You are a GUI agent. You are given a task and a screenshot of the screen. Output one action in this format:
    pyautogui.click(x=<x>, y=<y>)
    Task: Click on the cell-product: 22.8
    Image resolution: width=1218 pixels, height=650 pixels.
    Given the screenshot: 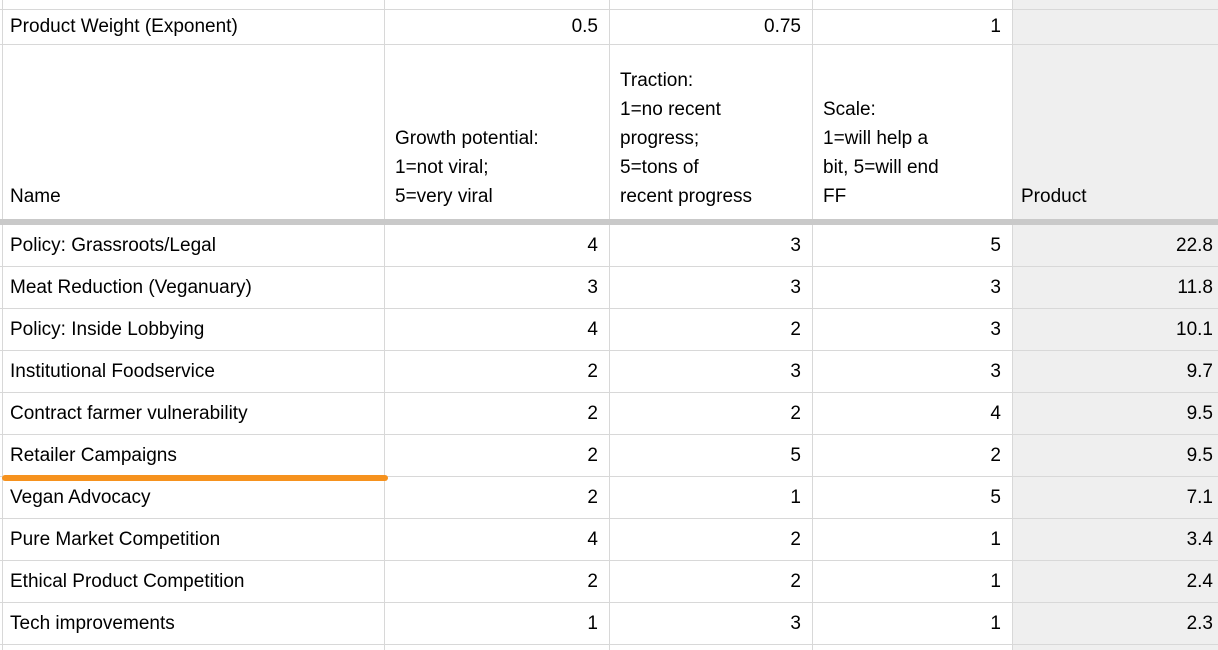 What is the action you would take?
    pyautogui.click(x=1115, y=246)
    